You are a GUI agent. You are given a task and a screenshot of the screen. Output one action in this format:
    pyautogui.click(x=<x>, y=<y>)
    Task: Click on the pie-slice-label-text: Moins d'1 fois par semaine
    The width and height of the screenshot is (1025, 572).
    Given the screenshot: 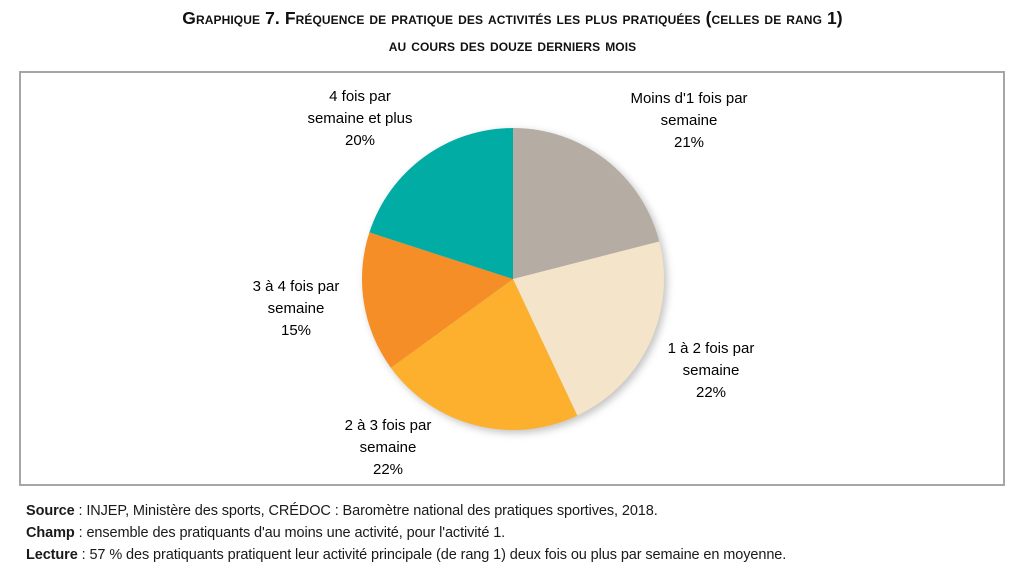 What is the action you would take?
    pyautogui.click(x=689, y=109)
    